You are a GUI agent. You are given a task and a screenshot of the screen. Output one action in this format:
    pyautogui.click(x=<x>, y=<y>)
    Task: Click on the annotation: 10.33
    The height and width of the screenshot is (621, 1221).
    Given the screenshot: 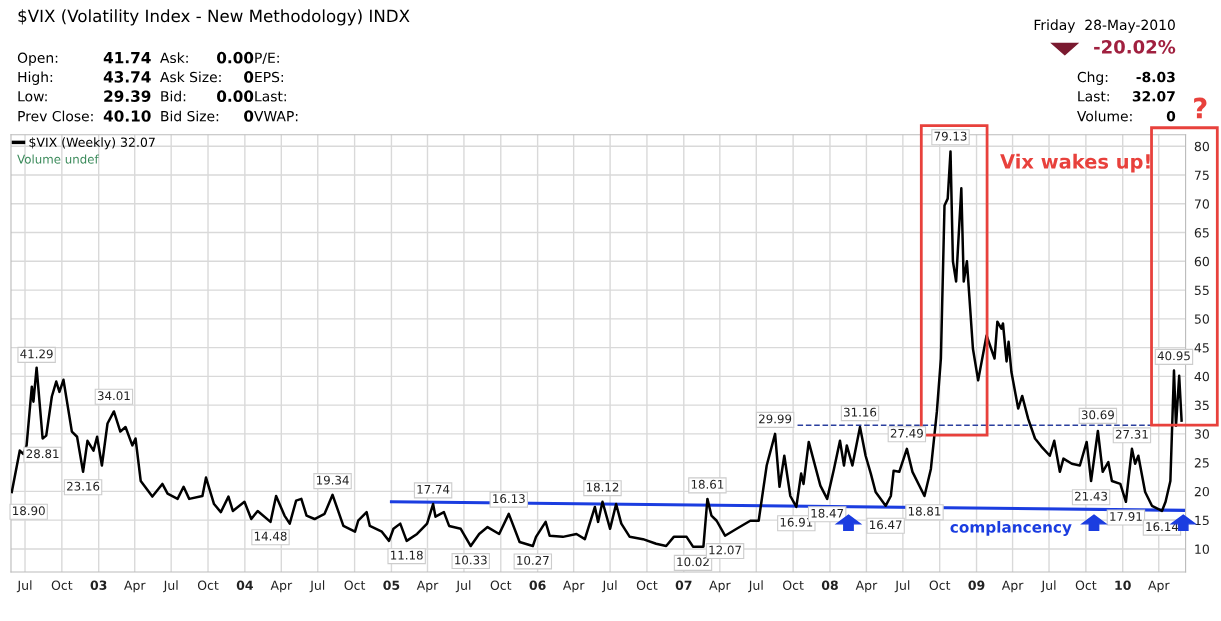 What is the action you would take?
    pyautogui.click(x=471, y=560)
    